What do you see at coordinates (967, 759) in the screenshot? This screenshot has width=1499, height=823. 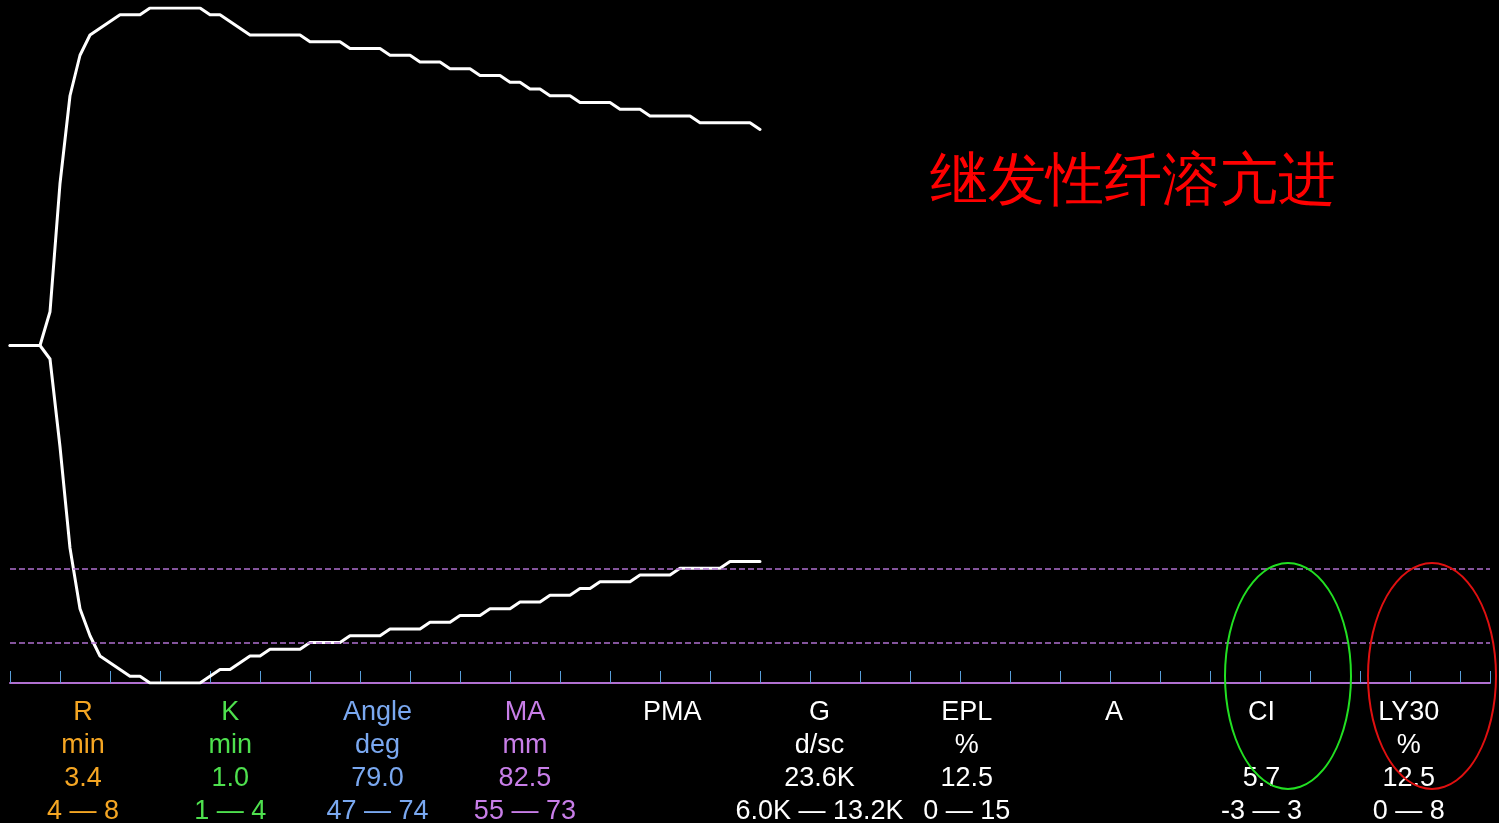 I see `text: EPL % 12.5 0 — 15` at bounding box center [967, 759].